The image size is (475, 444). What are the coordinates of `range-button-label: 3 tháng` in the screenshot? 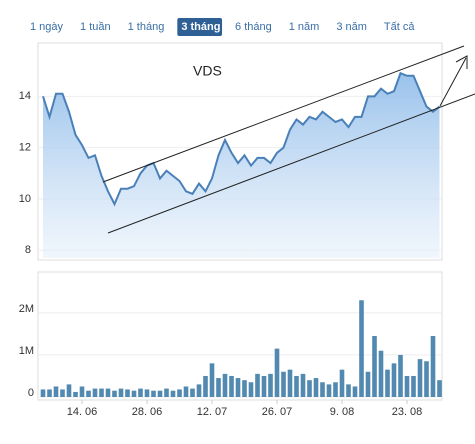 It's located at (200, 27).